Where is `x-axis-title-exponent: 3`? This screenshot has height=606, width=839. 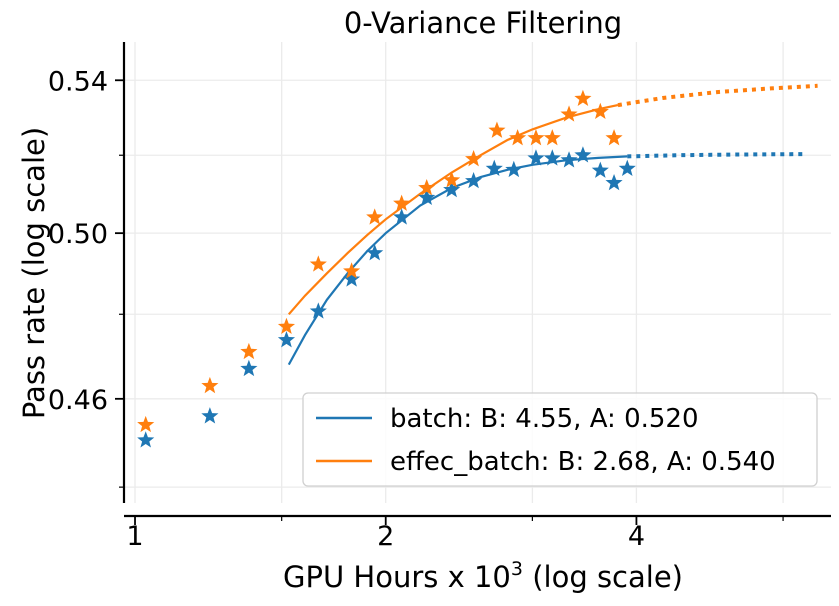 x-axis-title-exponent: 3 is located at coordinates (517, 569).